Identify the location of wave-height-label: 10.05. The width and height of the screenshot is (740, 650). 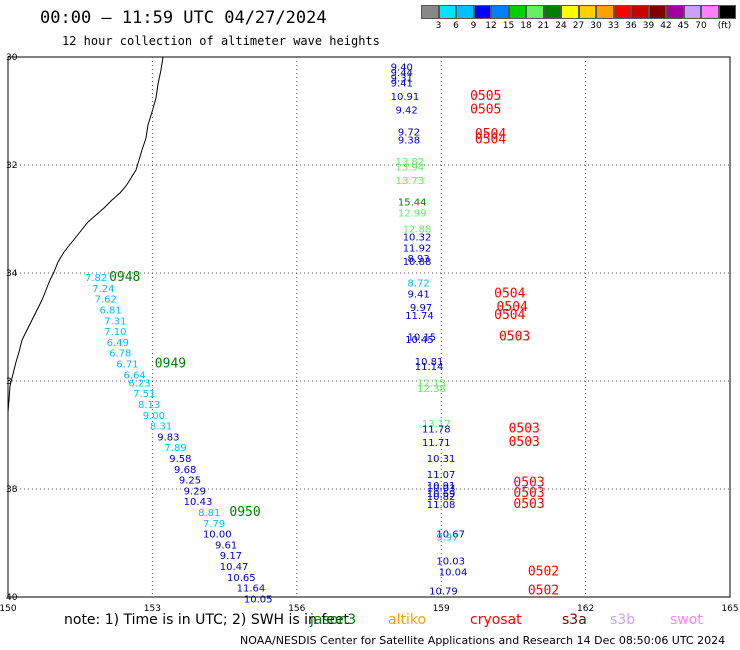
(258, 599).